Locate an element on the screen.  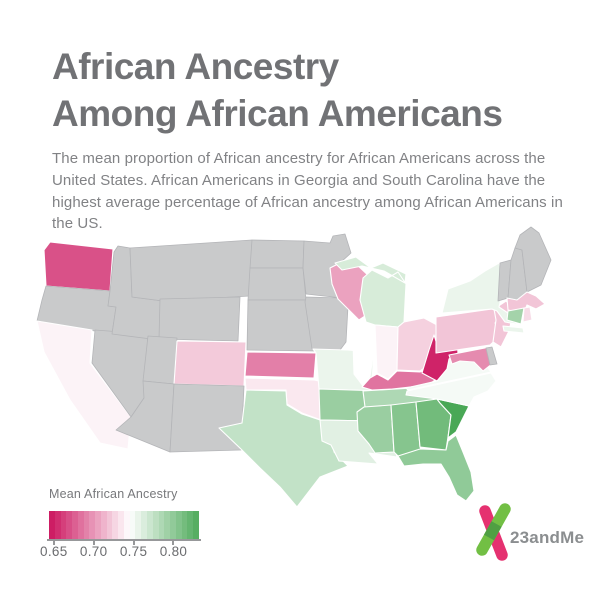
brand-logo-text: 23andMe is located at coordinates (547, 537).